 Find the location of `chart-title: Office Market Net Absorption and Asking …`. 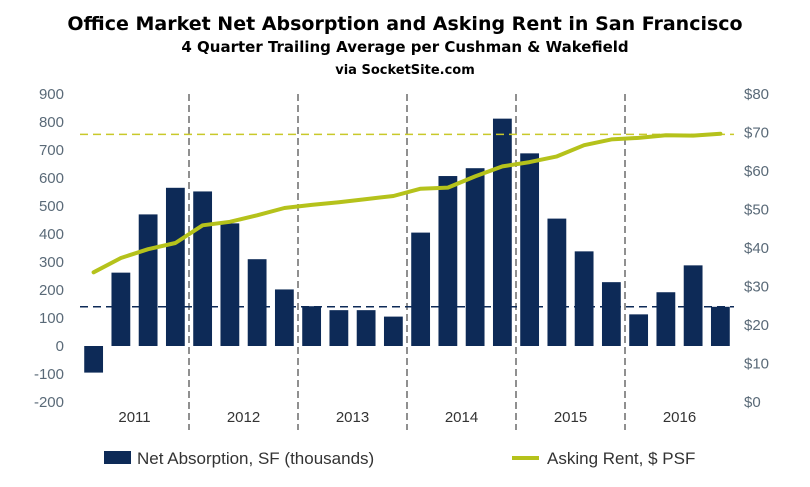

chart-title: Office Market Net Absorption and Asking … is located at coordinates (404, 24).